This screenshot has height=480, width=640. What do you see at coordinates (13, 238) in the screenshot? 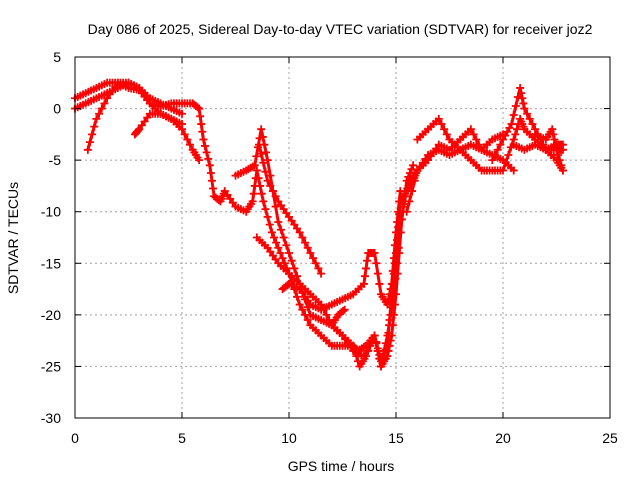
I see `y-axis-label: SDTVAR / TECUs` at bounding box center [13, 238].